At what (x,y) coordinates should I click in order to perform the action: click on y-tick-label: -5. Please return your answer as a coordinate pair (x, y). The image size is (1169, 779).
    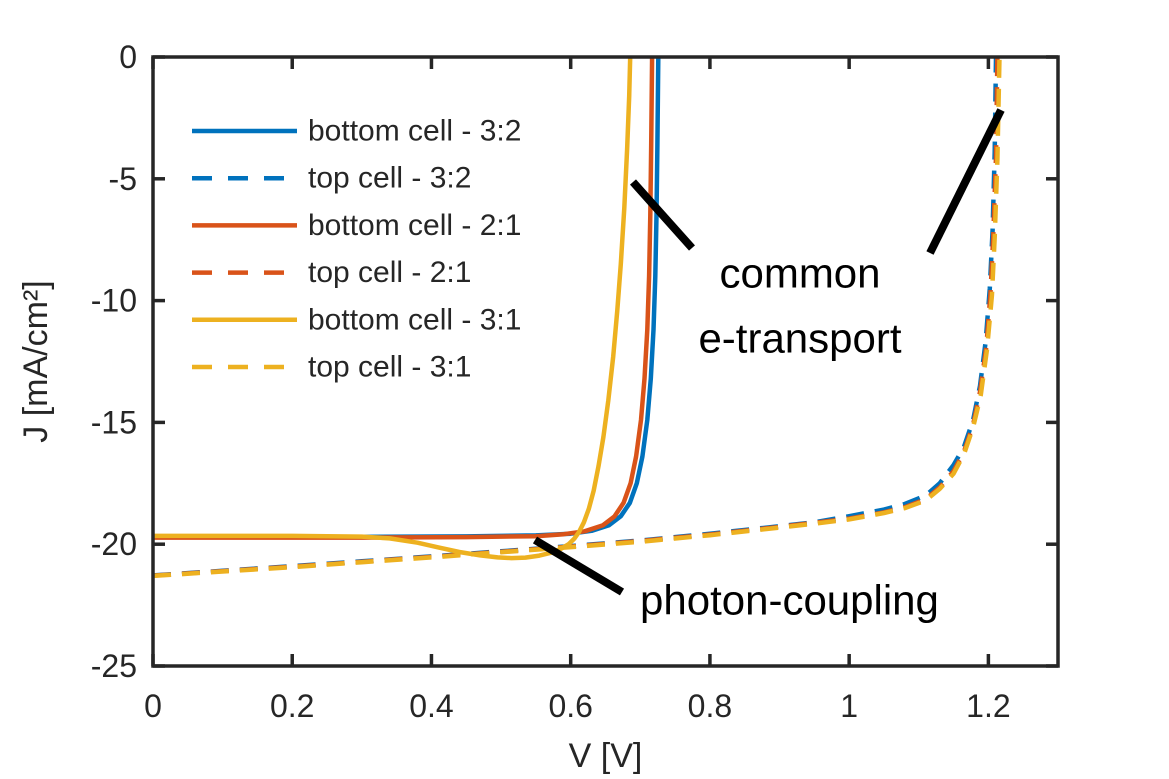
    Looking at the image, I should click on (123, 179).